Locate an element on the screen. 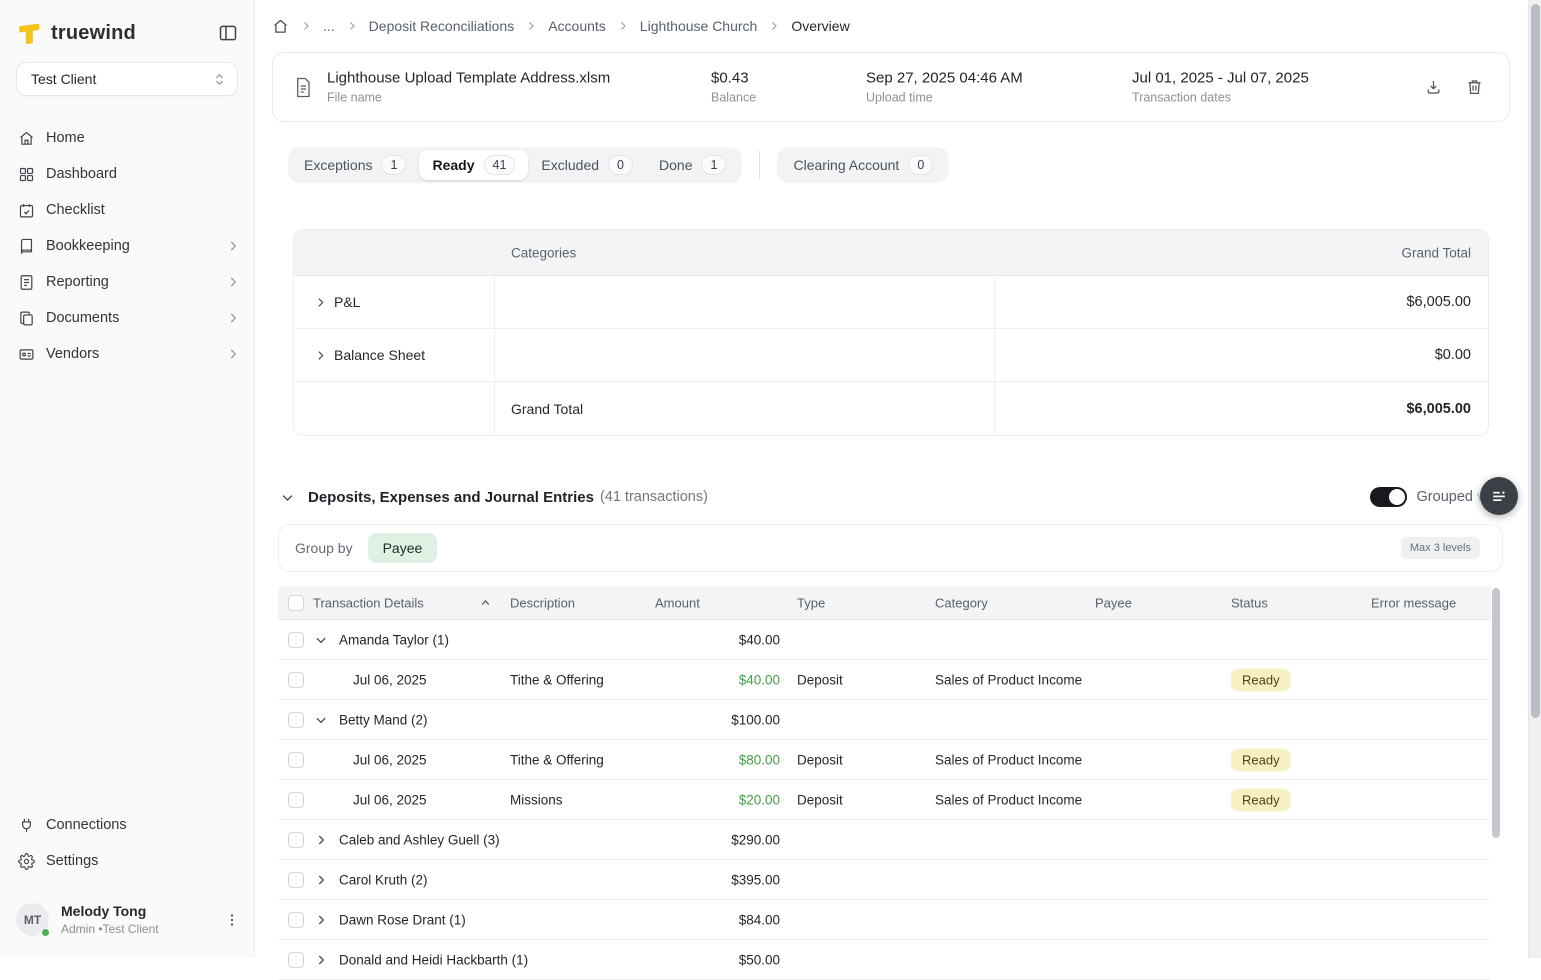 The image size is (1541, 980). group-by-label: Group by is located at coordinates (324, 548).